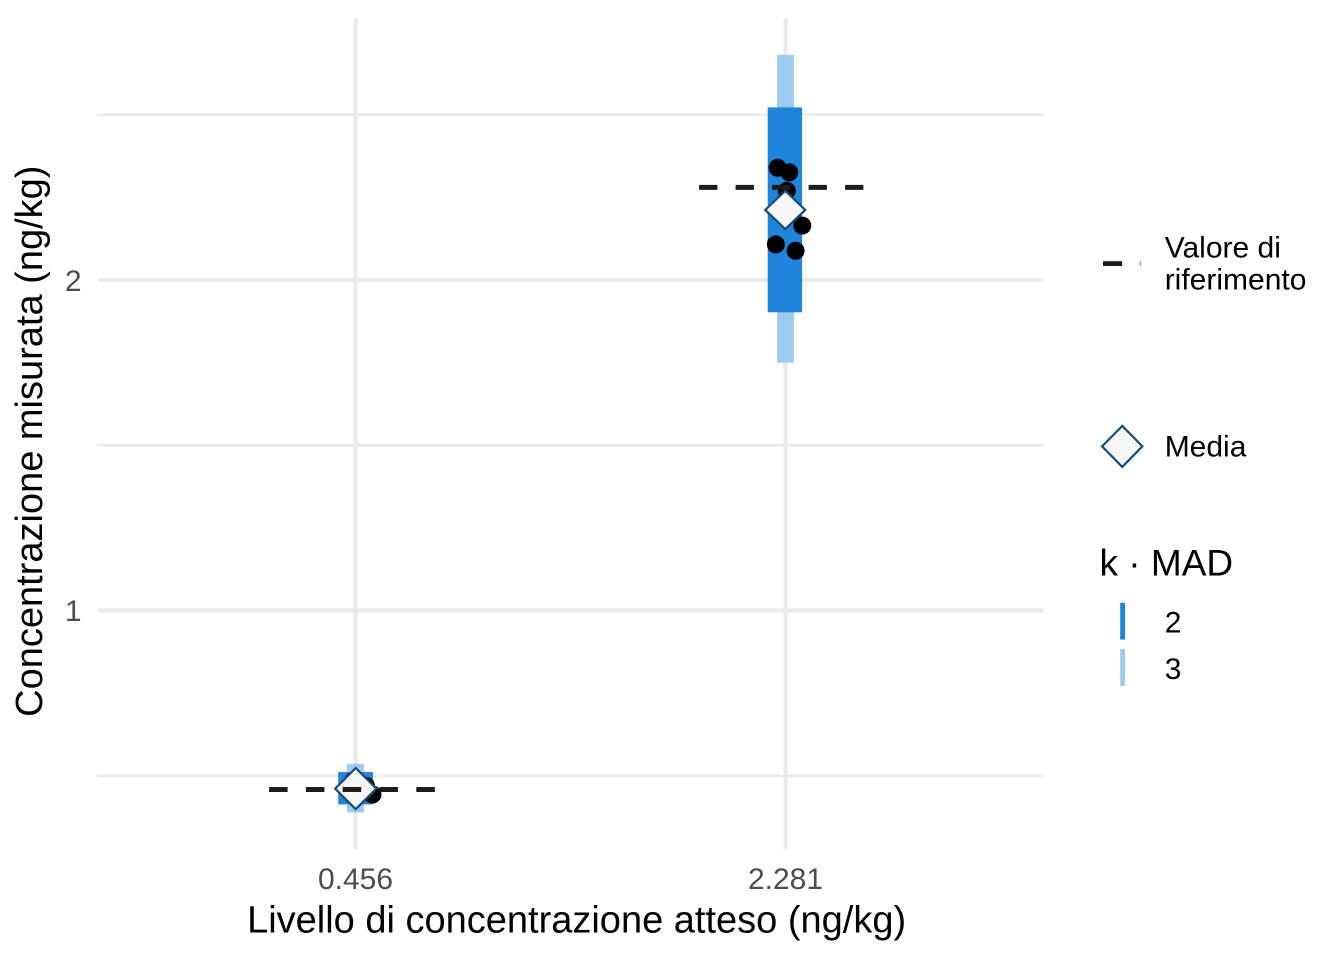  Describe the element at coordinates (73, 611) in the screenshot. I see `svg-text: 1` at that location.